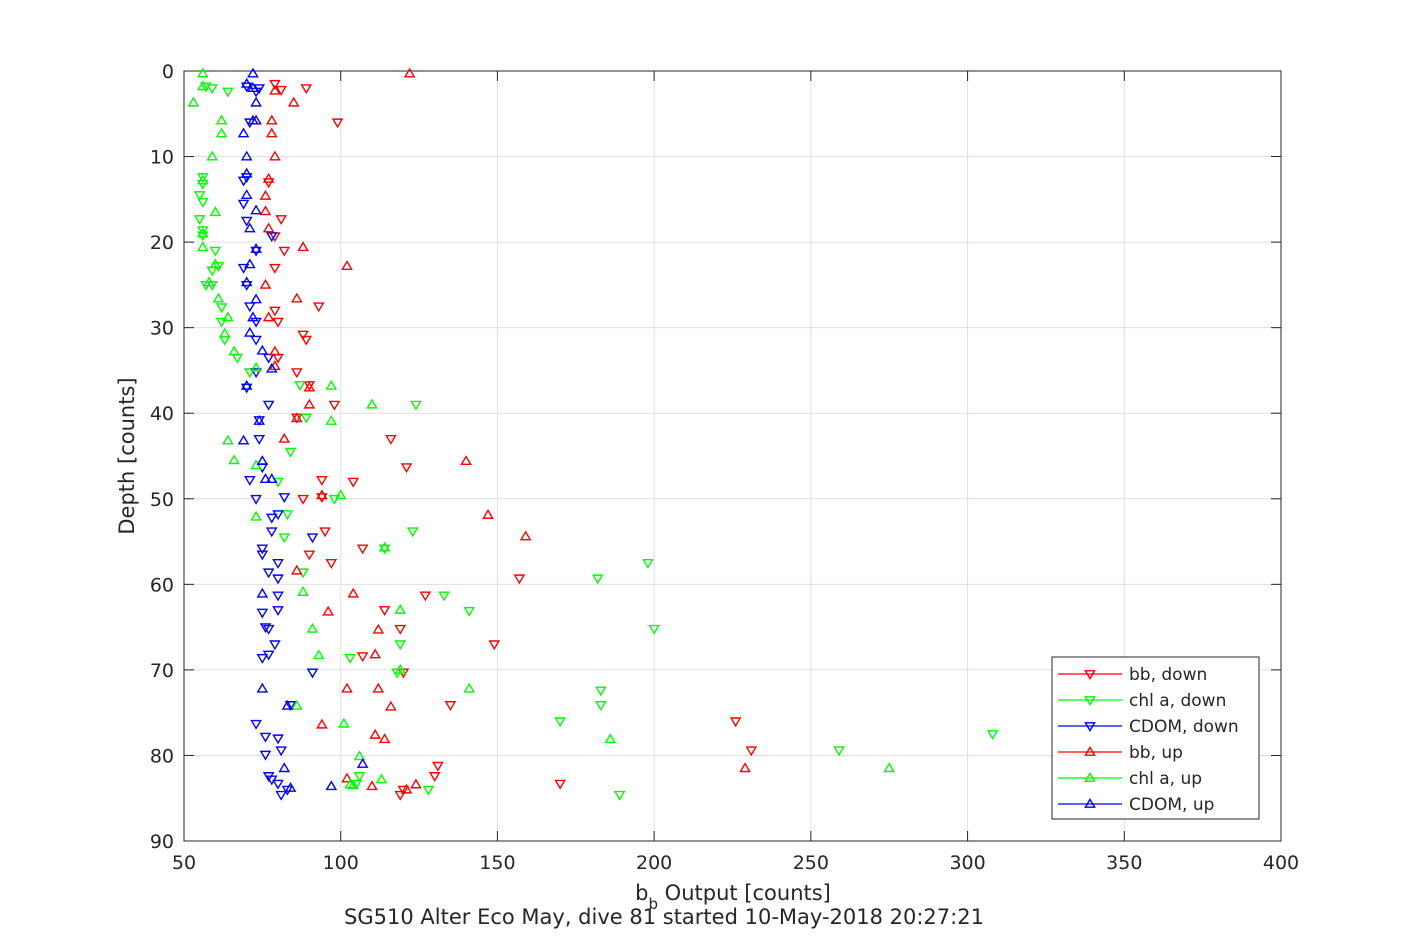  Describe the element at coordinates (967, 863) in the screenshot. I see `x-tick-label: 300` at that location.